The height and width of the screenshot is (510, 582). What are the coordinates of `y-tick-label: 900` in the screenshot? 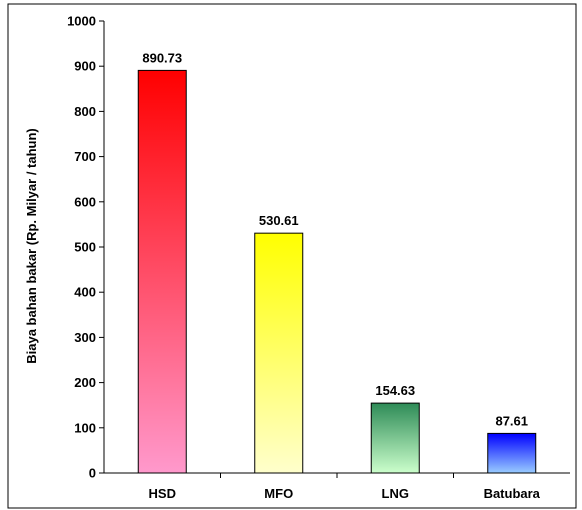 It's located at (85, 66).